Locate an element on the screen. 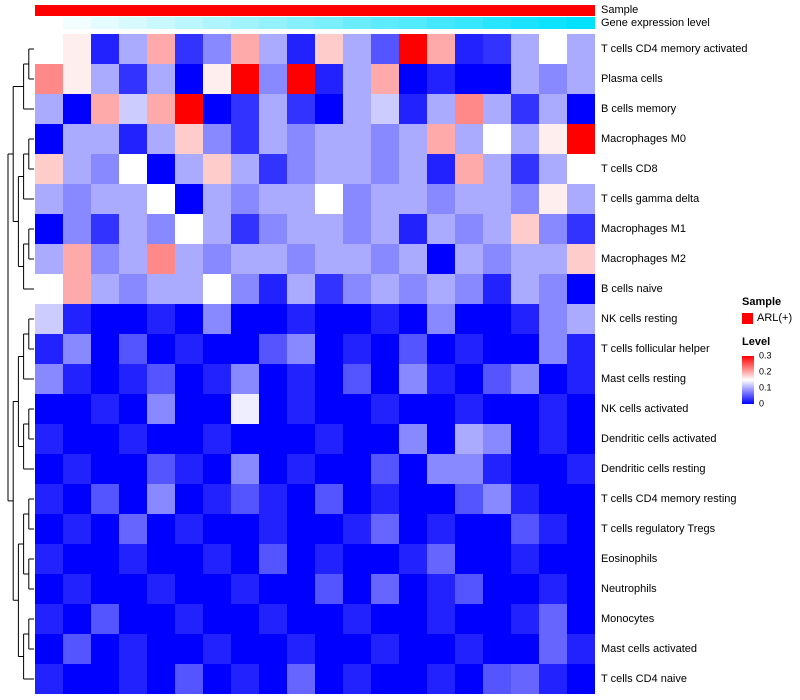  row-label: Mast cells activated is located at coordinates (649, 649).